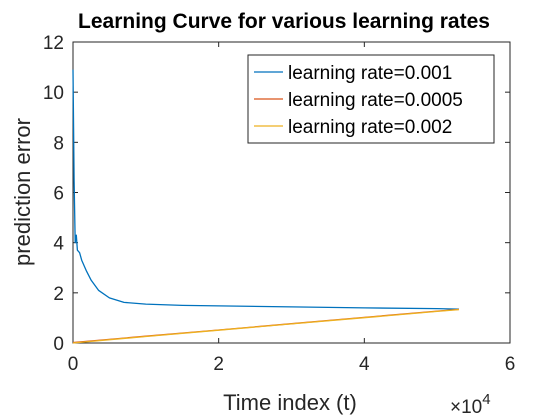  Describe the element at coordinates (375, 100) in the screenshot. I see `legend-entry-label: learning rate=0.0005` at that location.